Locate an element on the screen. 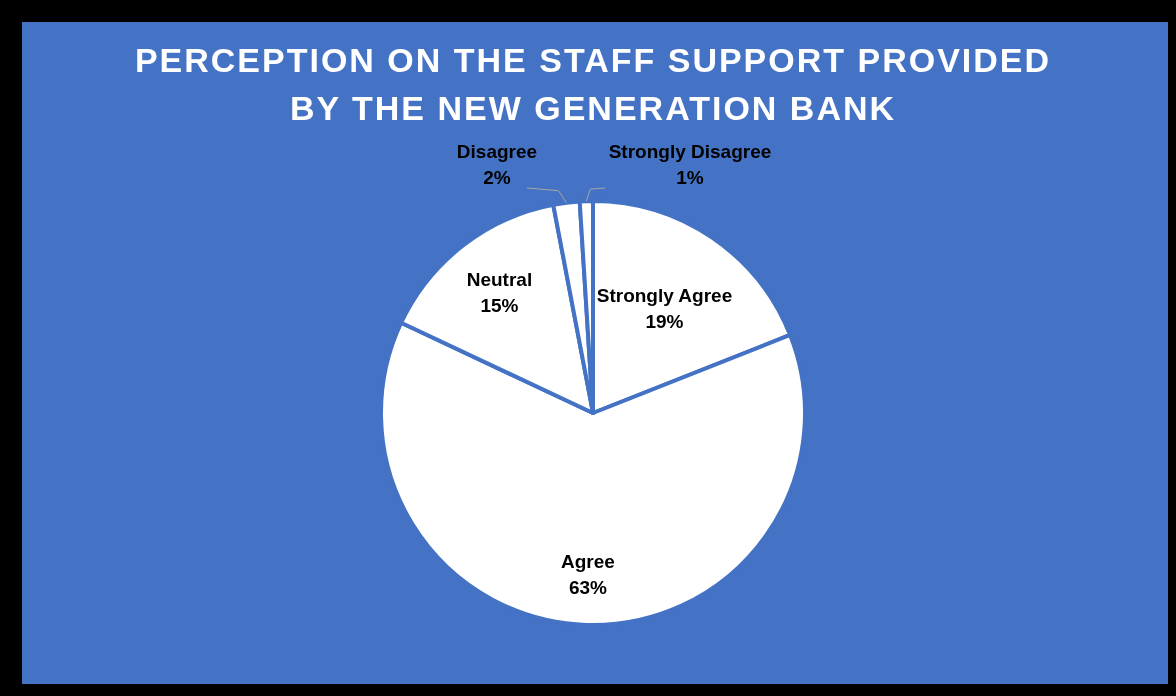 This screenshot has width=1176, height=696. slice-label: Disagree is located at coordinates (497, 151).